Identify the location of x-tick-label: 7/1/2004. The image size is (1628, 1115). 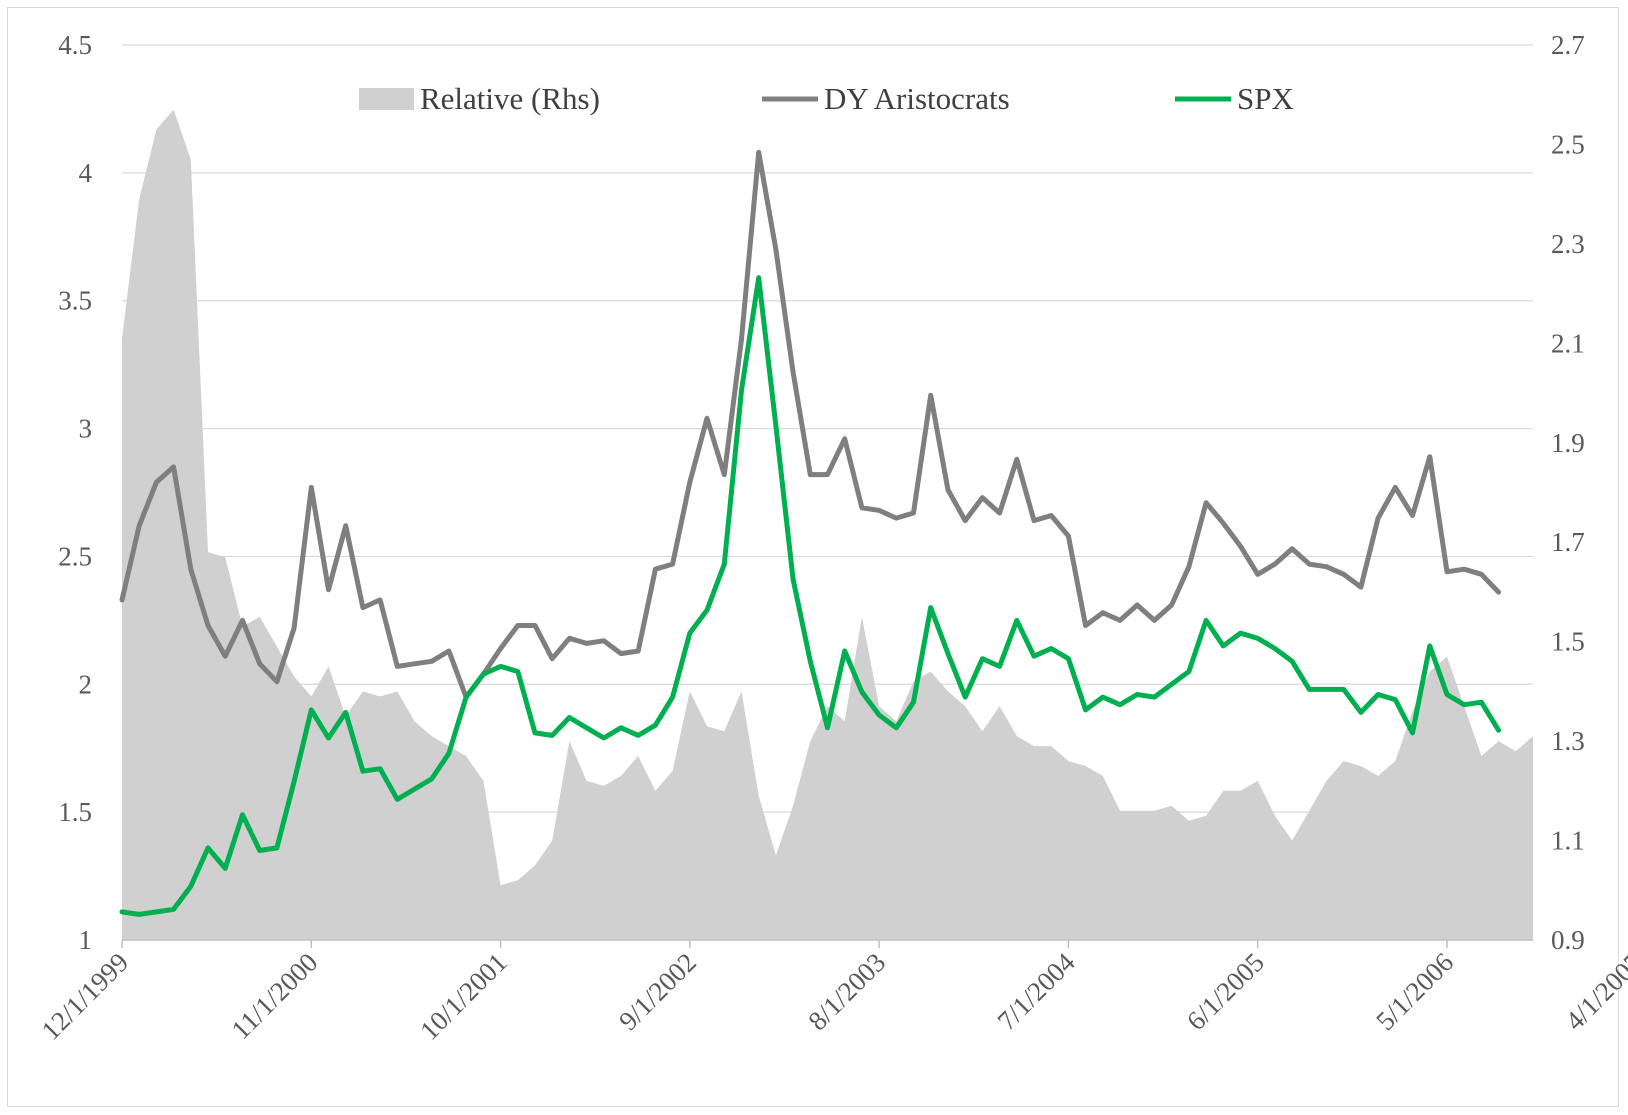
(1036, 991).